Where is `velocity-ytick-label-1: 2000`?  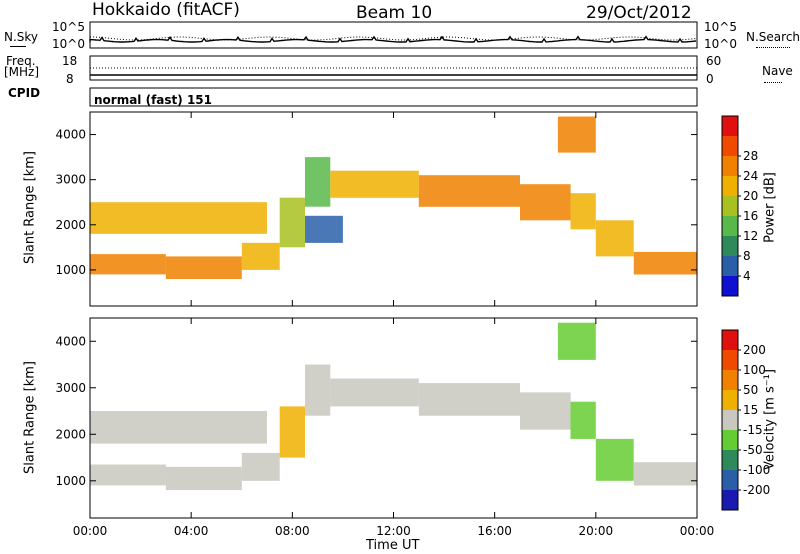 velocity-ytick-label-1: 2000 is located at coordinates (70, 434).